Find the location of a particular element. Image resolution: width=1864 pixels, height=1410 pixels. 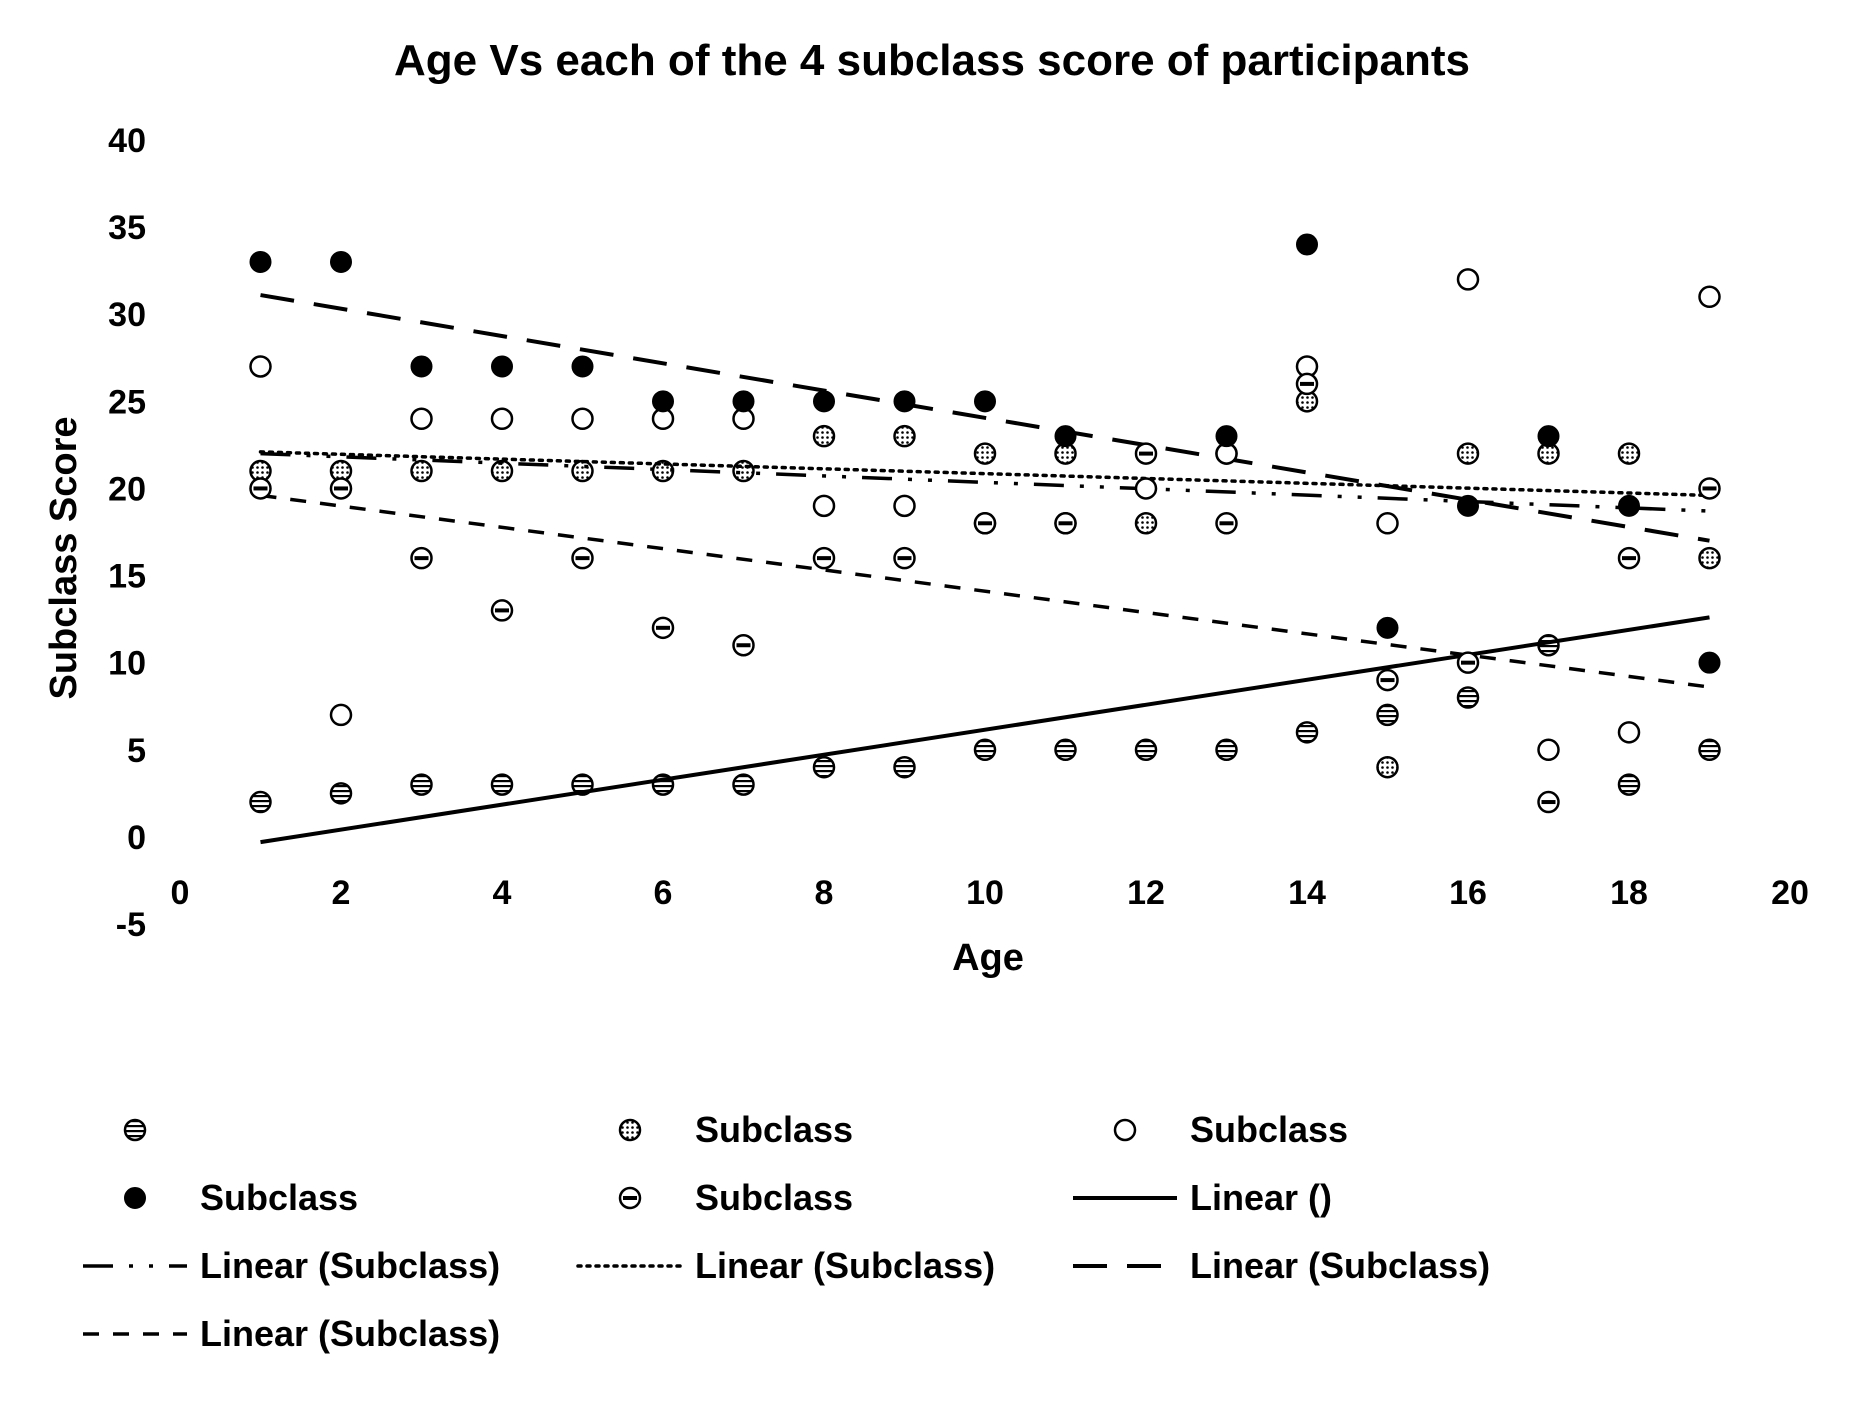

y-tick-label: 15 is located at coordinates (127, 577).